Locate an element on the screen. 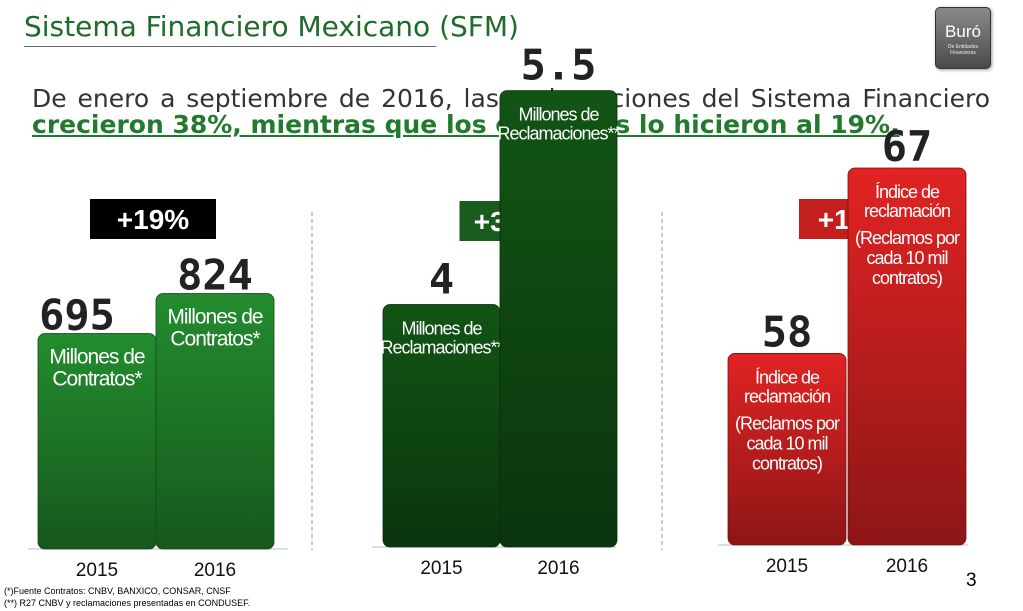  data-label: 824 is located at coordinates (215, 275).